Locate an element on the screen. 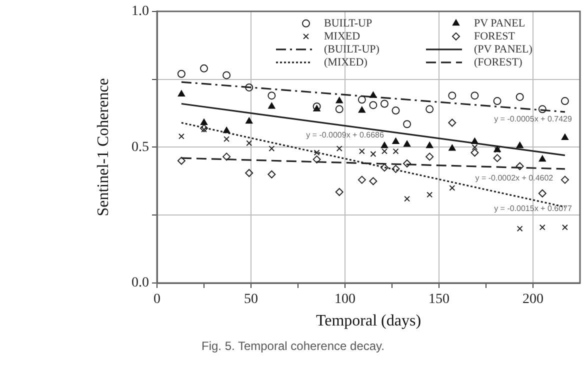 The height and width of the screenshot is (377, 586). x-tick-label: 0 is located at coordinates (157, 300).